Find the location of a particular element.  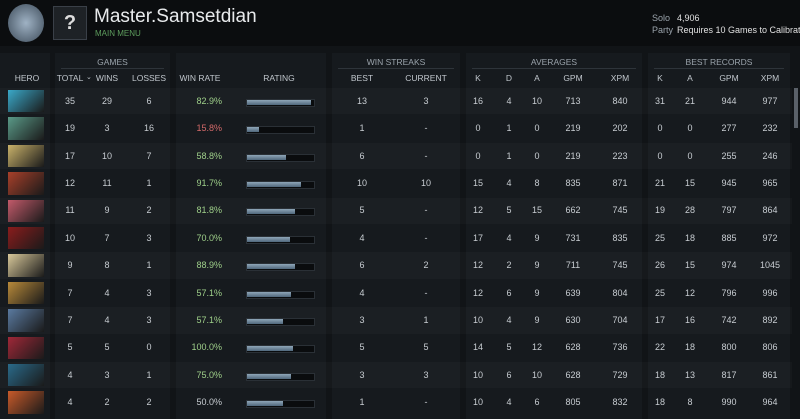

cell: 704 is located at coordinates (620, 319).